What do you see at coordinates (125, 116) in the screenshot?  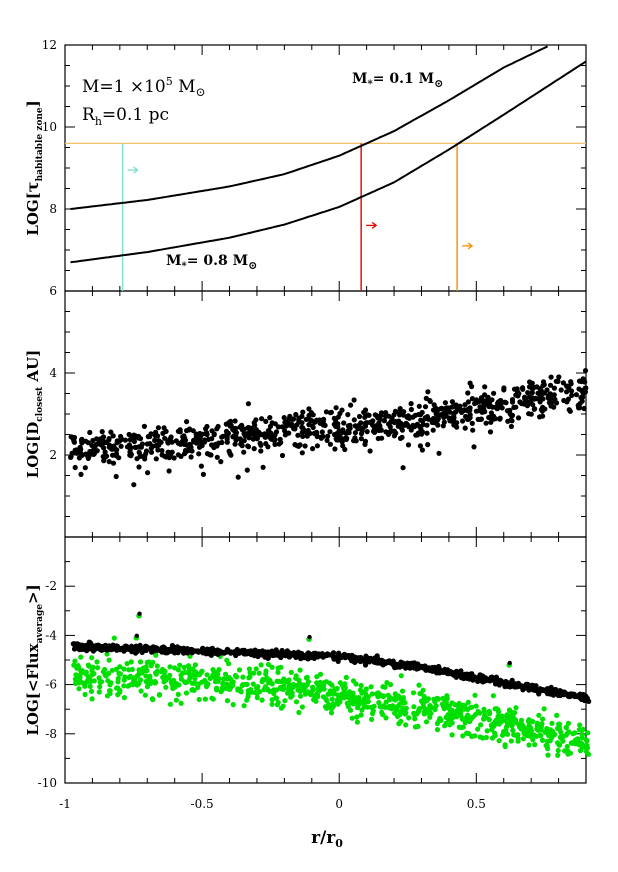 I see `half-mass-radius-annotation: Rh=0.1 pc` at bounding box center [125, 116].